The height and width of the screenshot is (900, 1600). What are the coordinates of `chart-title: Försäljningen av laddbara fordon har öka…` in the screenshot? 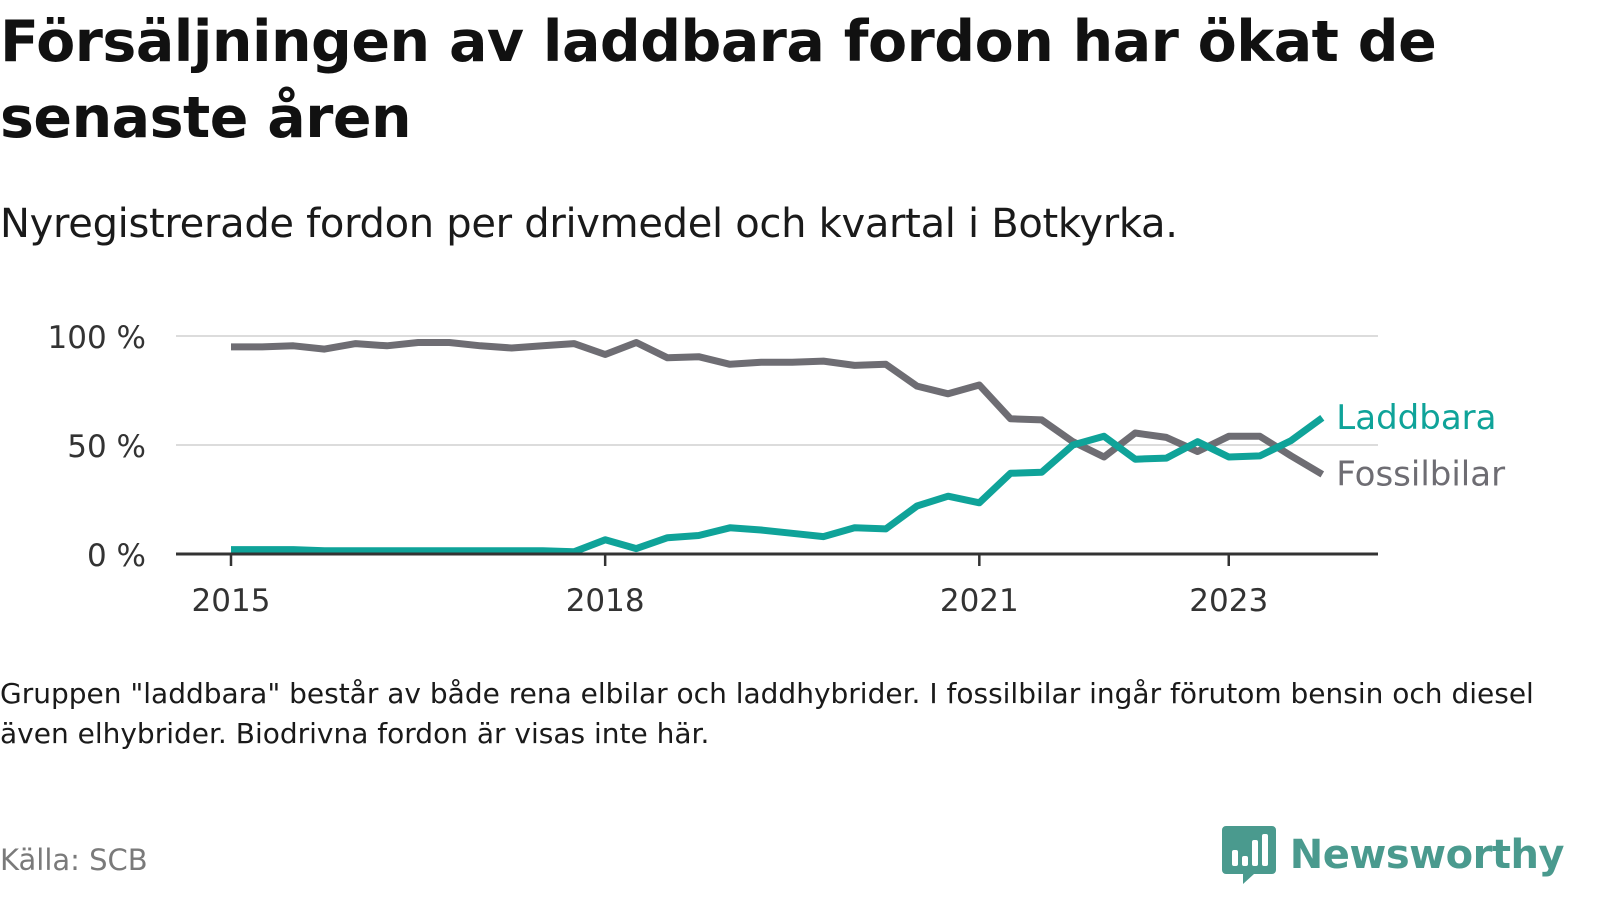 It's located at (718, 80).